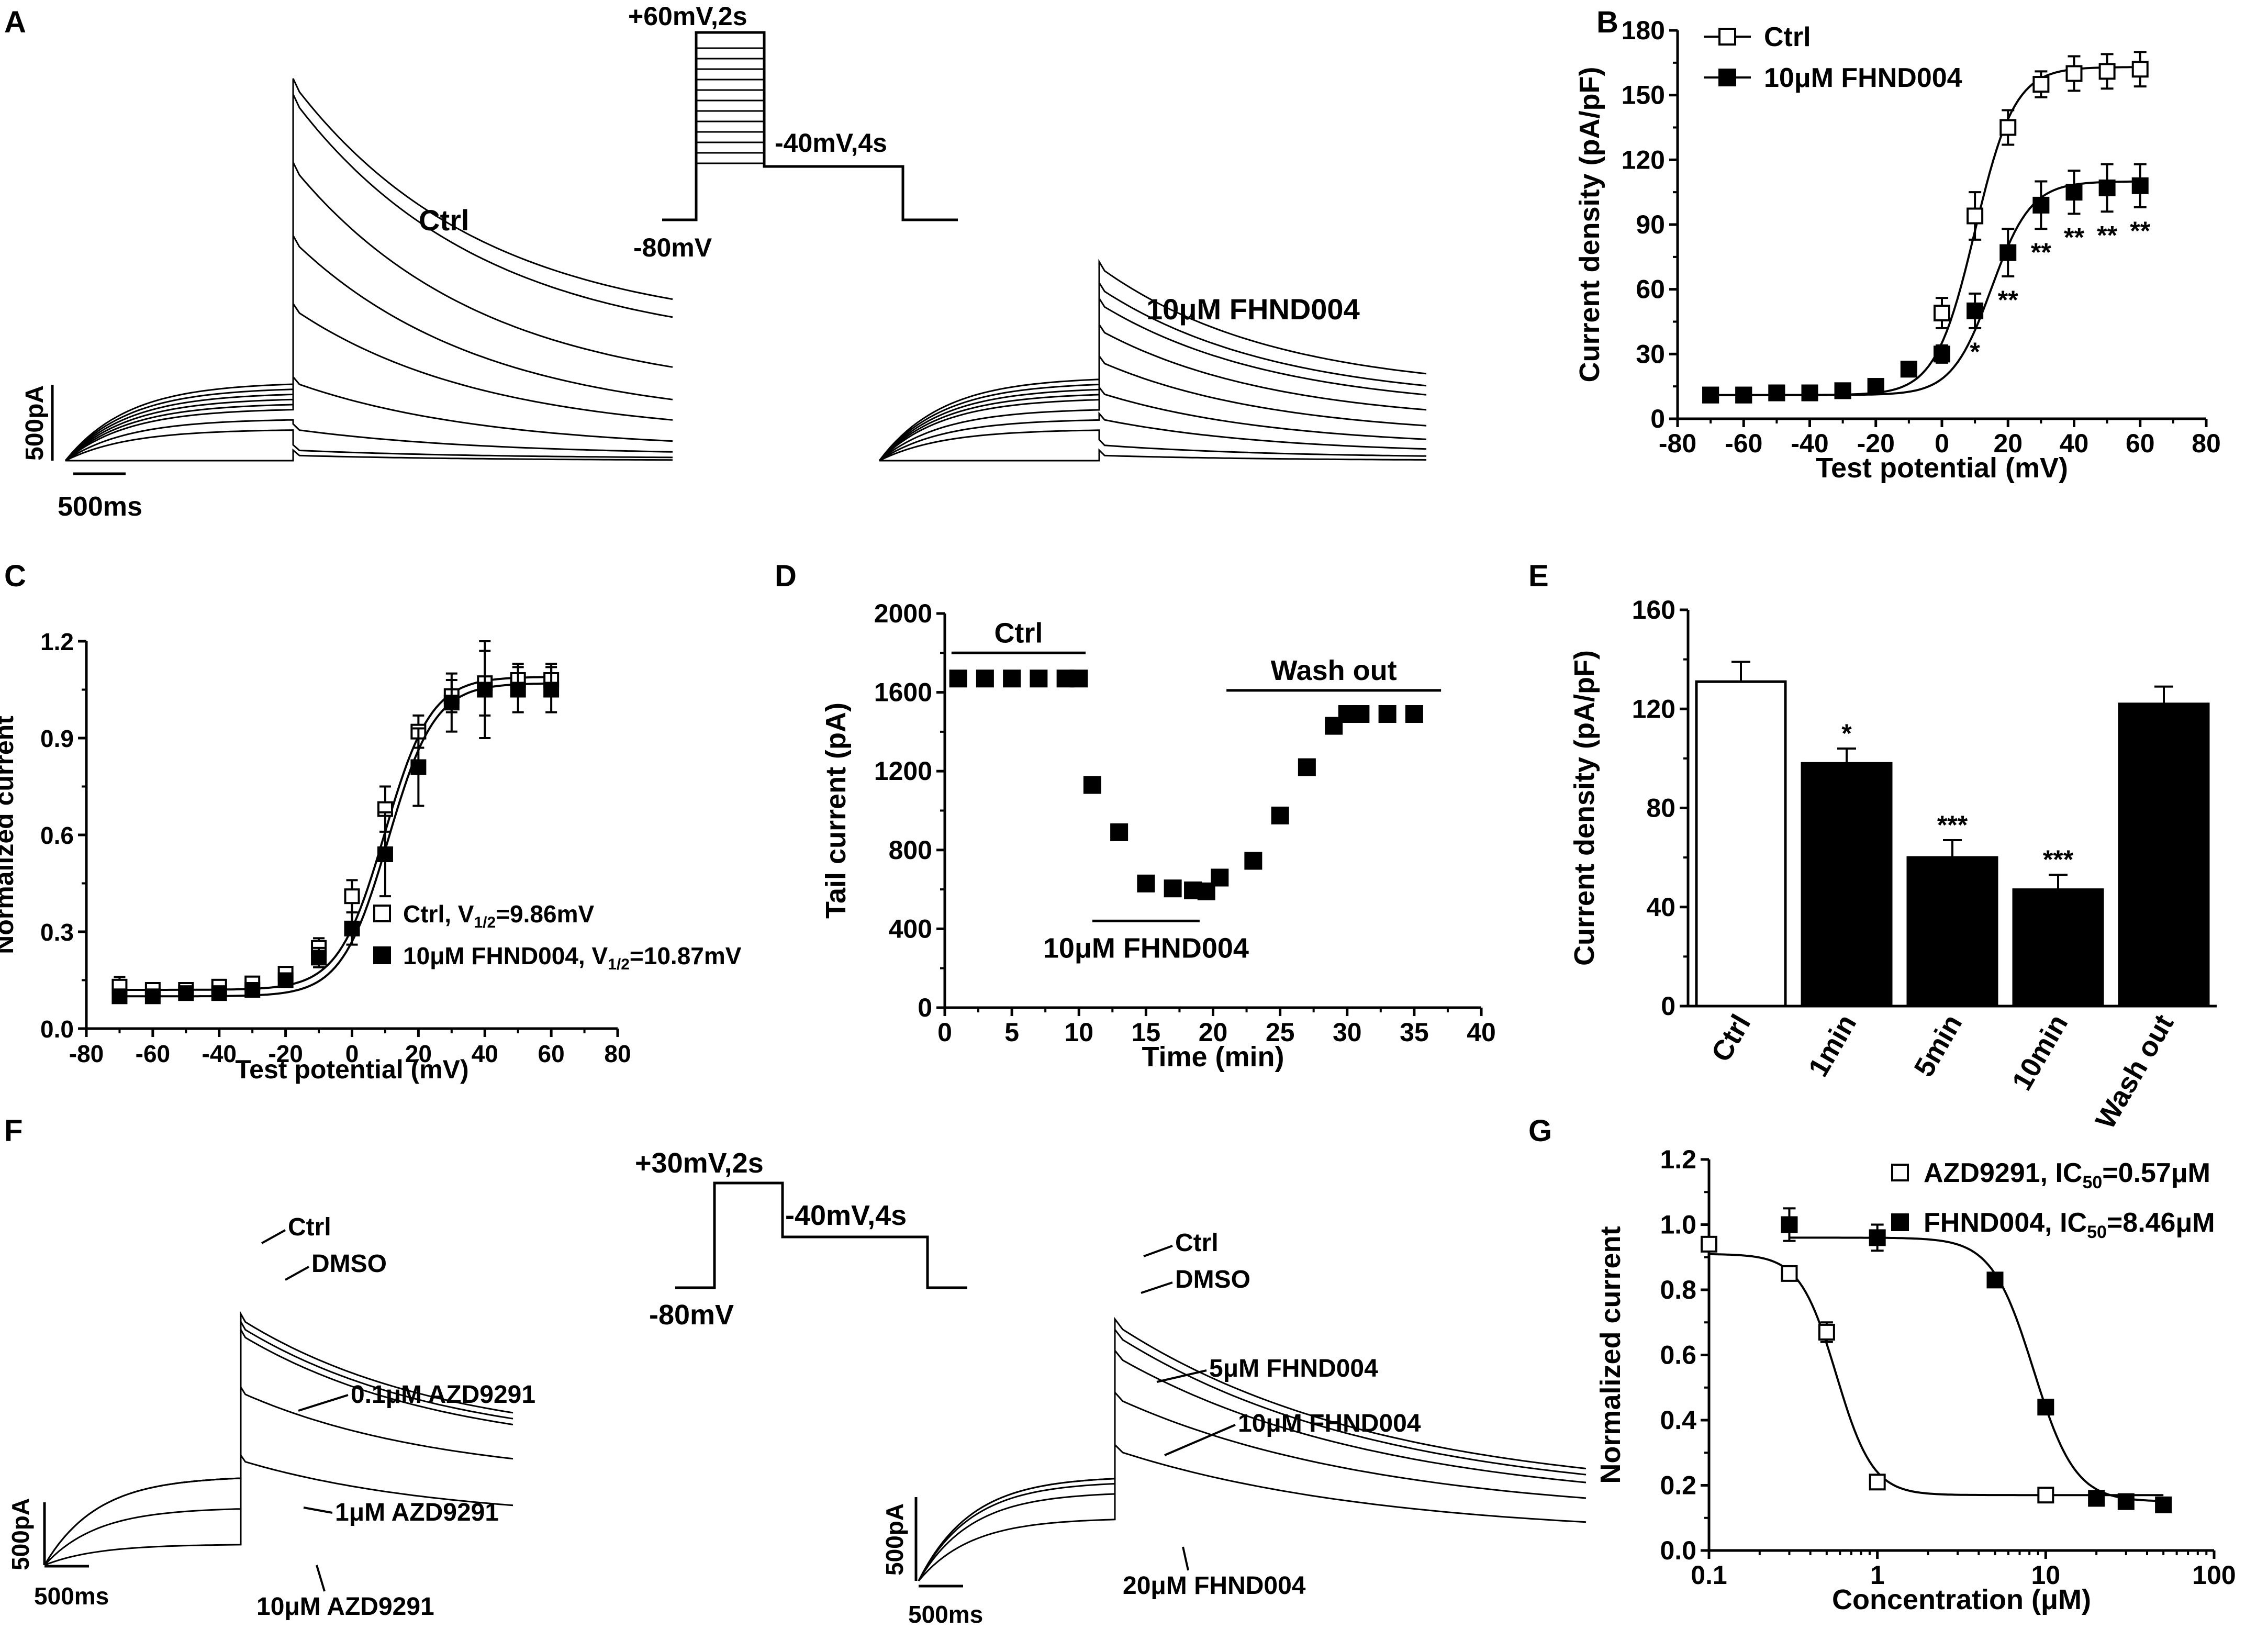  What do you see at coordinates (1678, 1290) in the screenshot?
I see `y-tick-label: 0.8` at bounding box center [1678, 1290].